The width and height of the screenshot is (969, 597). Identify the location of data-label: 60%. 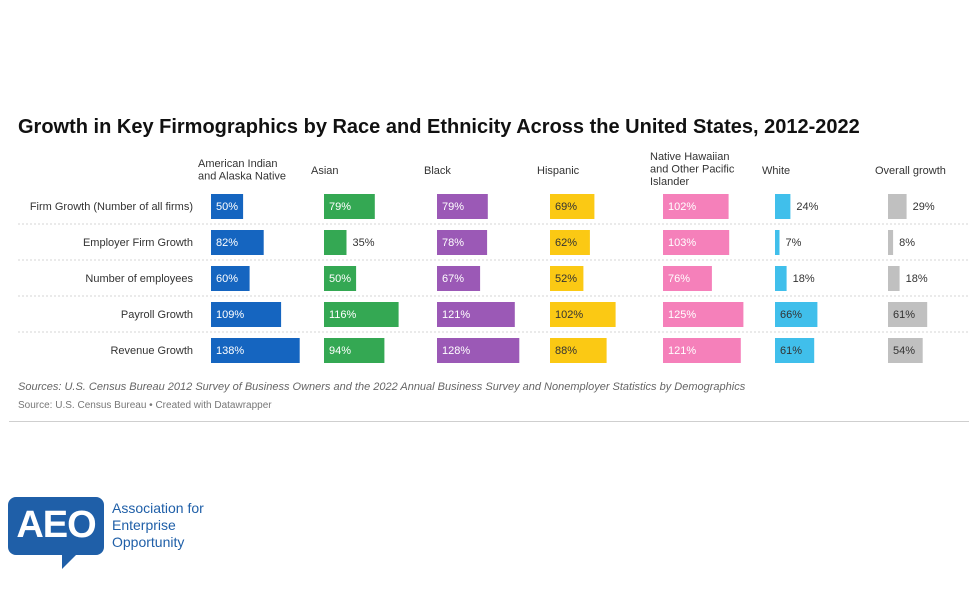
(227, 279).